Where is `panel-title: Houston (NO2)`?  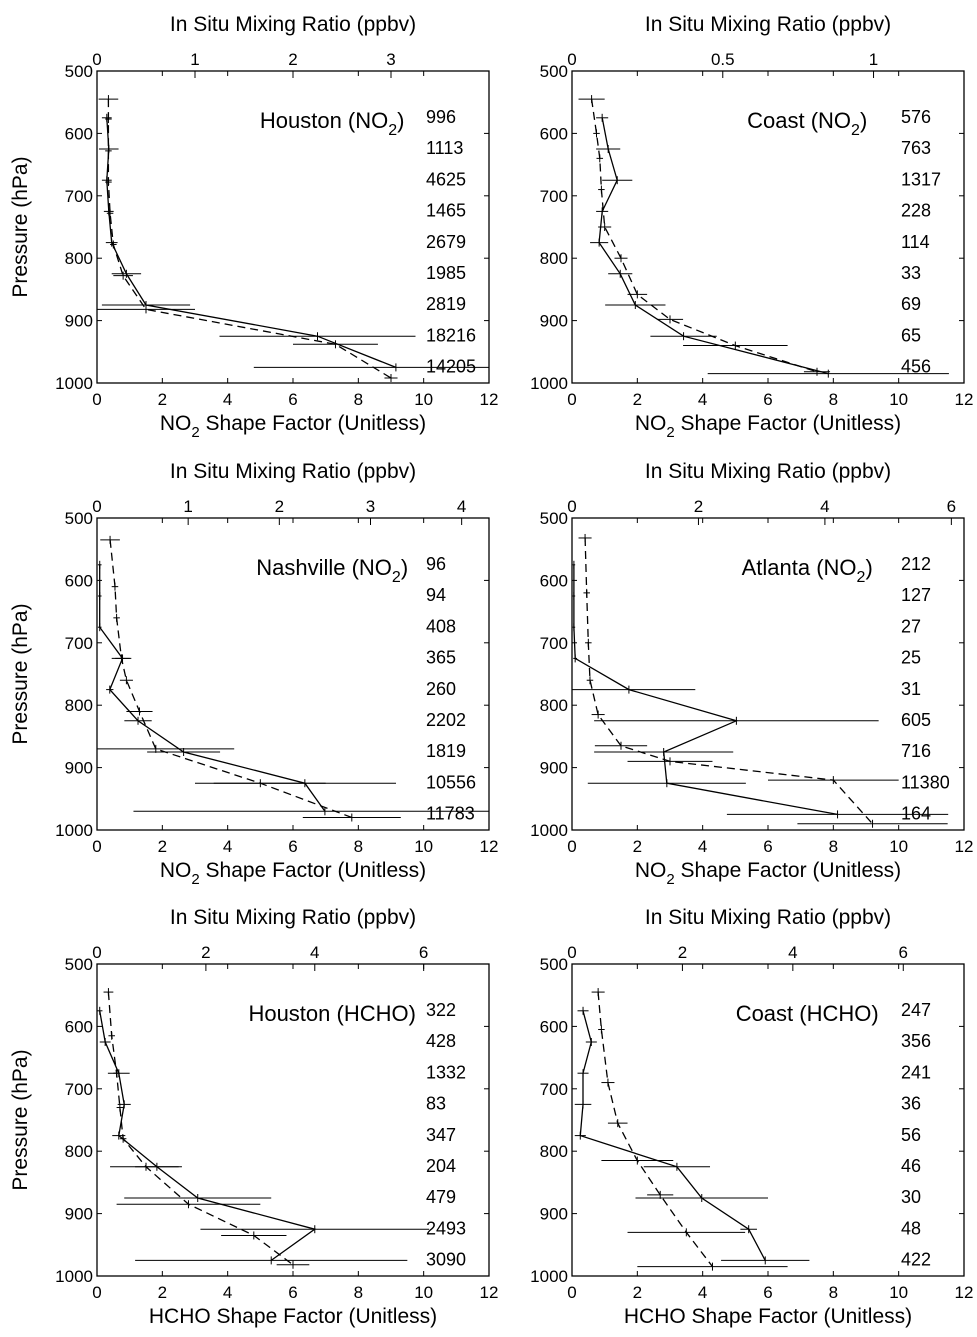 panel-title: Houston (NO2) is located at coordinates (332, 123).